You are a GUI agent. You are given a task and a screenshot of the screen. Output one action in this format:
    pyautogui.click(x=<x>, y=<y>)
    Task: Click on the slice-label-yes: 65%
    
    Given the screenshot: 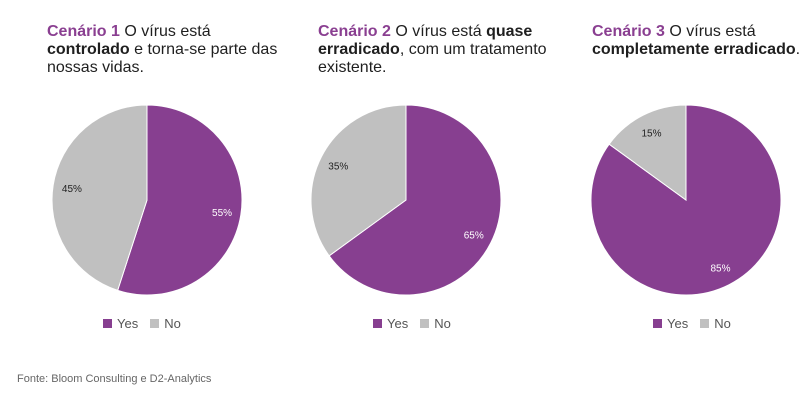 What is the action you would take?
    pyautogui.click(x=474, y=236)
    